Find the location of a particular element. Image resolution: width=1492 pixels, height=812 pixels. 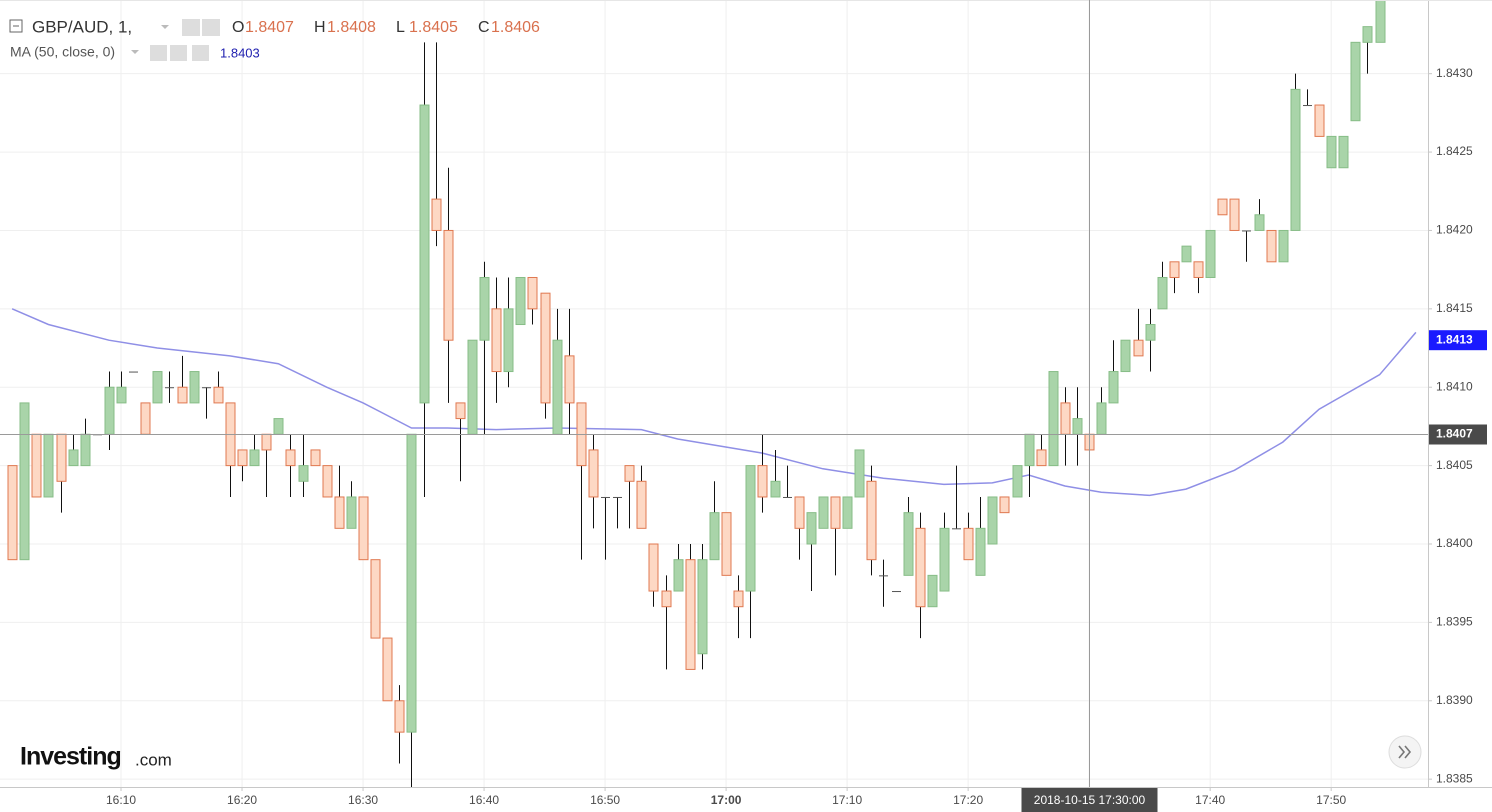

close-icon is located at coordinates (200, 53).